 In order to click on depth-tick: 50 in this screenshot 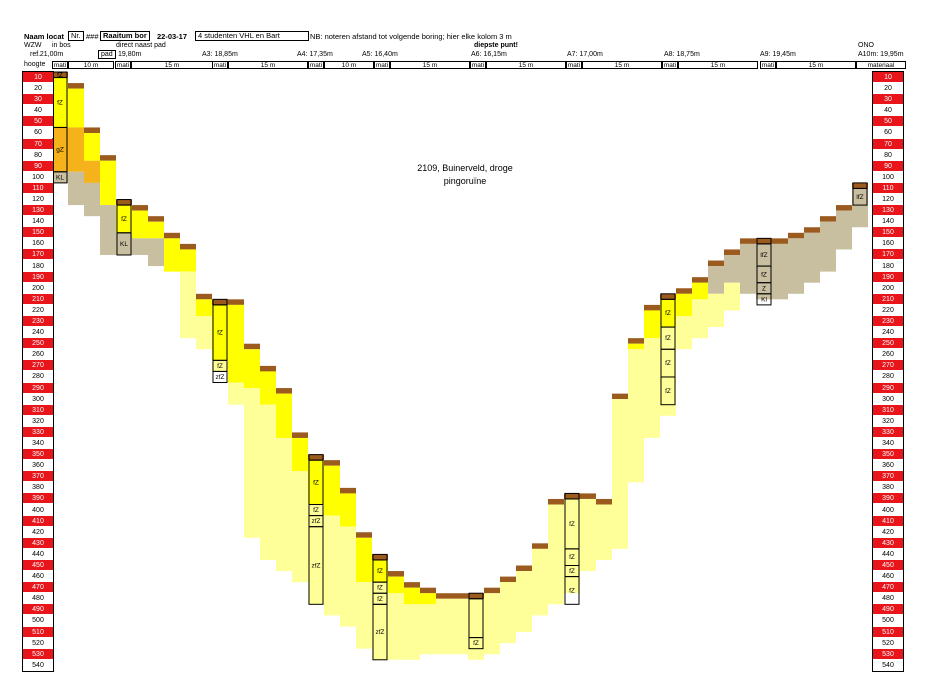, I will do `click(38, 122)`.